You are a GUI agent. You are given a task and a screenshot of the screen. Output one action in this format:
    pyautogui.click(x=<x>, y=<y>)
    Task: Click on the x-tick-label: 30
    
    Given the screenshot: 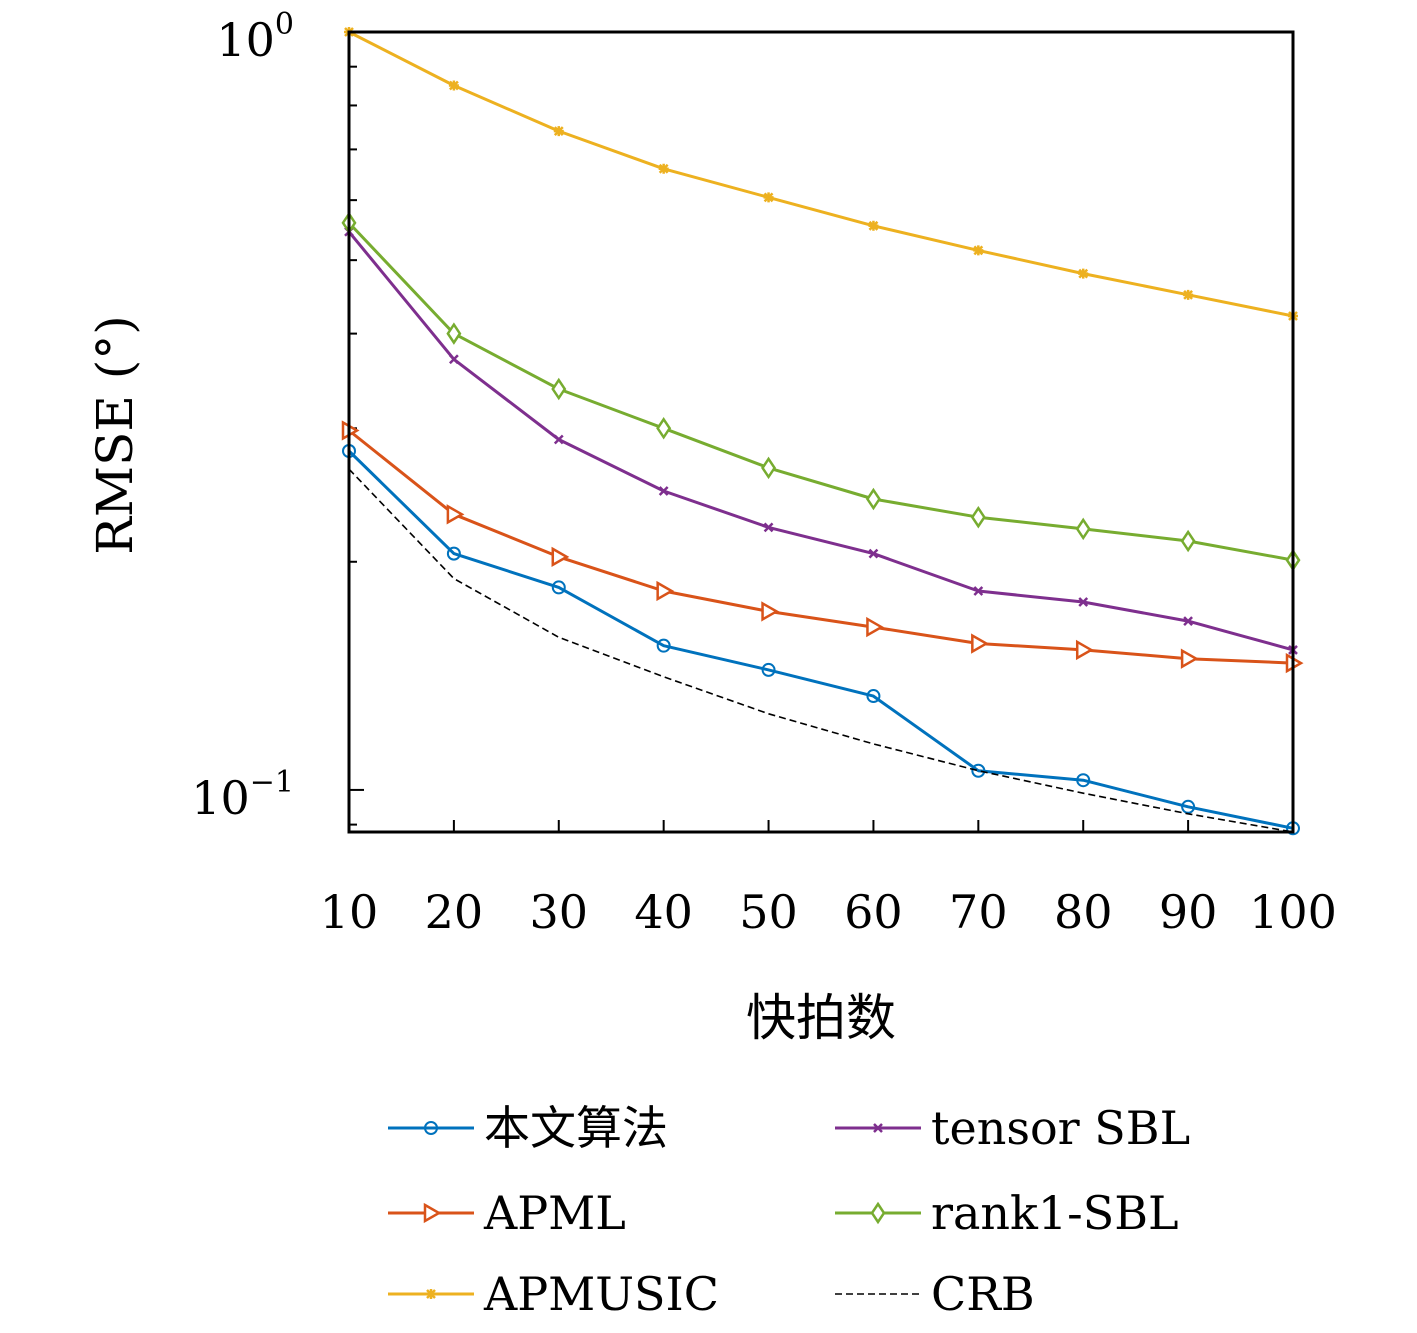 What is the action you would take?
    pyautogui.click(x=559, y=912)
    